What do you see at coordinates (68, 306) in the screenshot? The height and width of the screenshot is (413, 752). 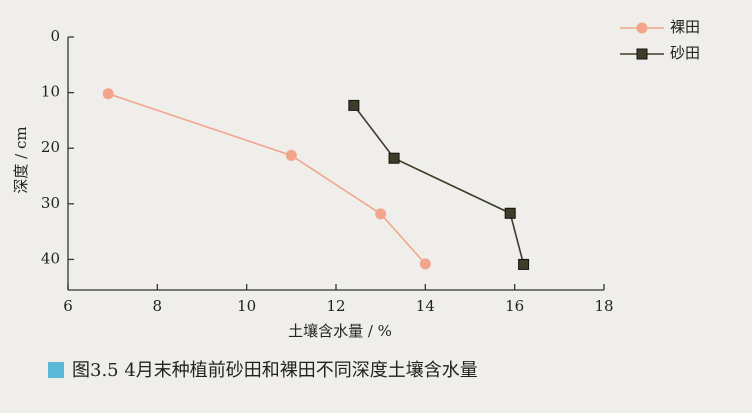 I see `x-tick-label: 6` at bounding box center [68, 306].